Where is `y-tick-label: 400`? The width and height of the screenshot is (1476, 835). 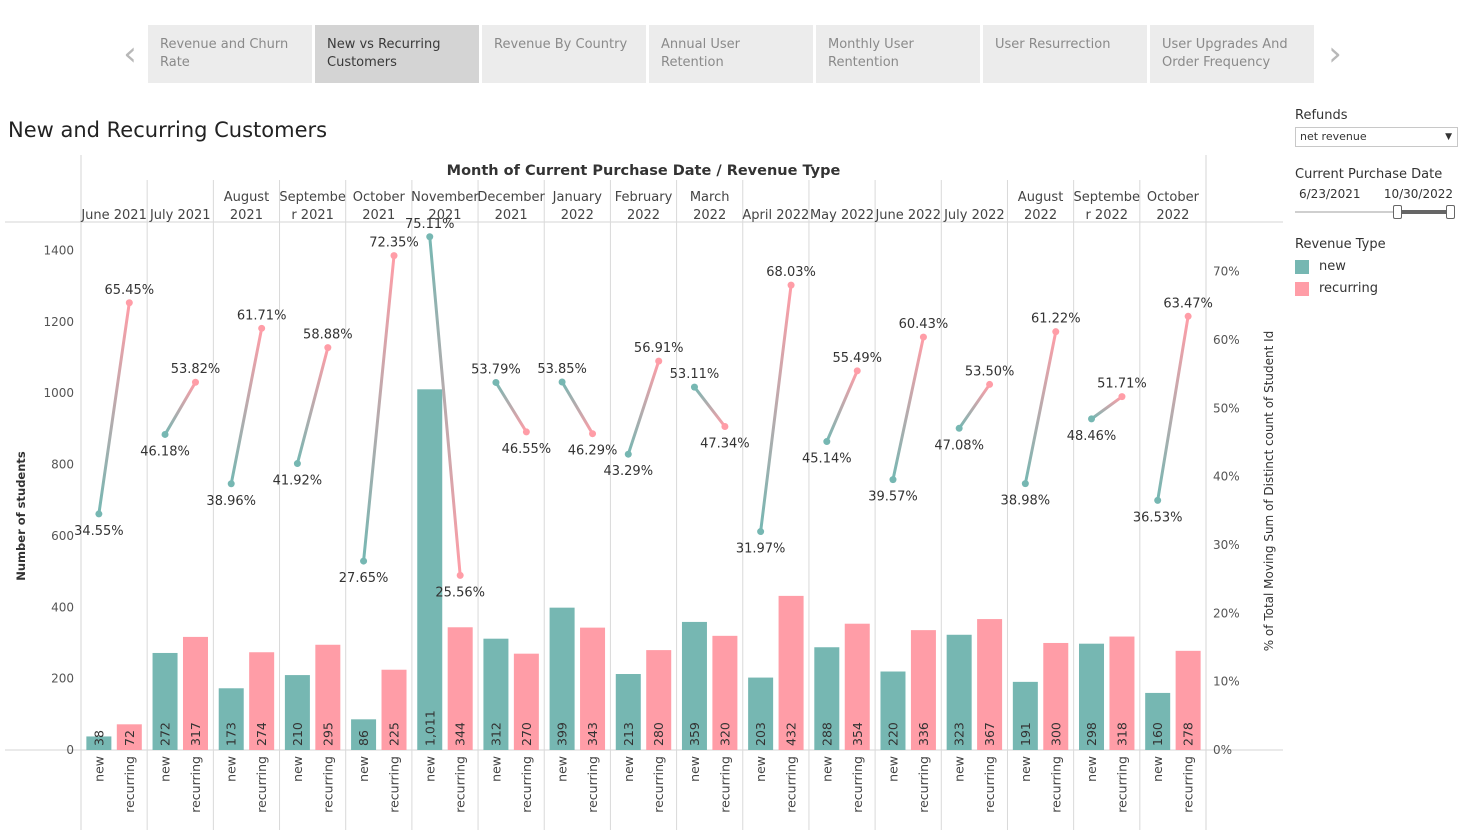
y-tick-label: 400 is located at coordinates (62, 607).